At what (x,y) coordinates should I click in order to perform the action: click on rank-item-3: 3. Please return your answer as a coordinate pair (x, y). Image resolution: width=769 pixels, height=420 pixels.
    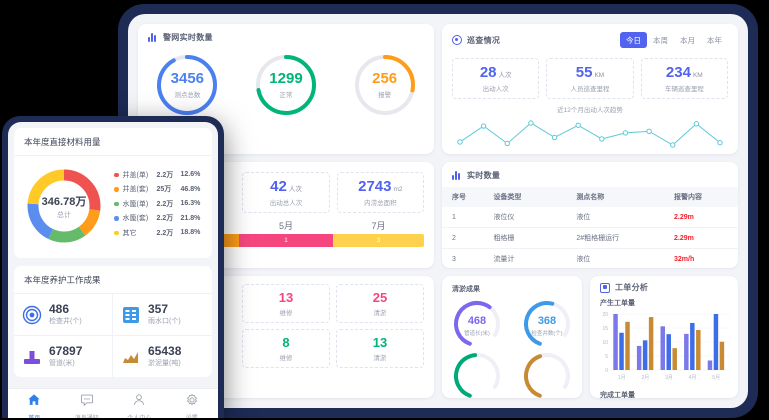
    Looking at the image, I should click on (378, 240).